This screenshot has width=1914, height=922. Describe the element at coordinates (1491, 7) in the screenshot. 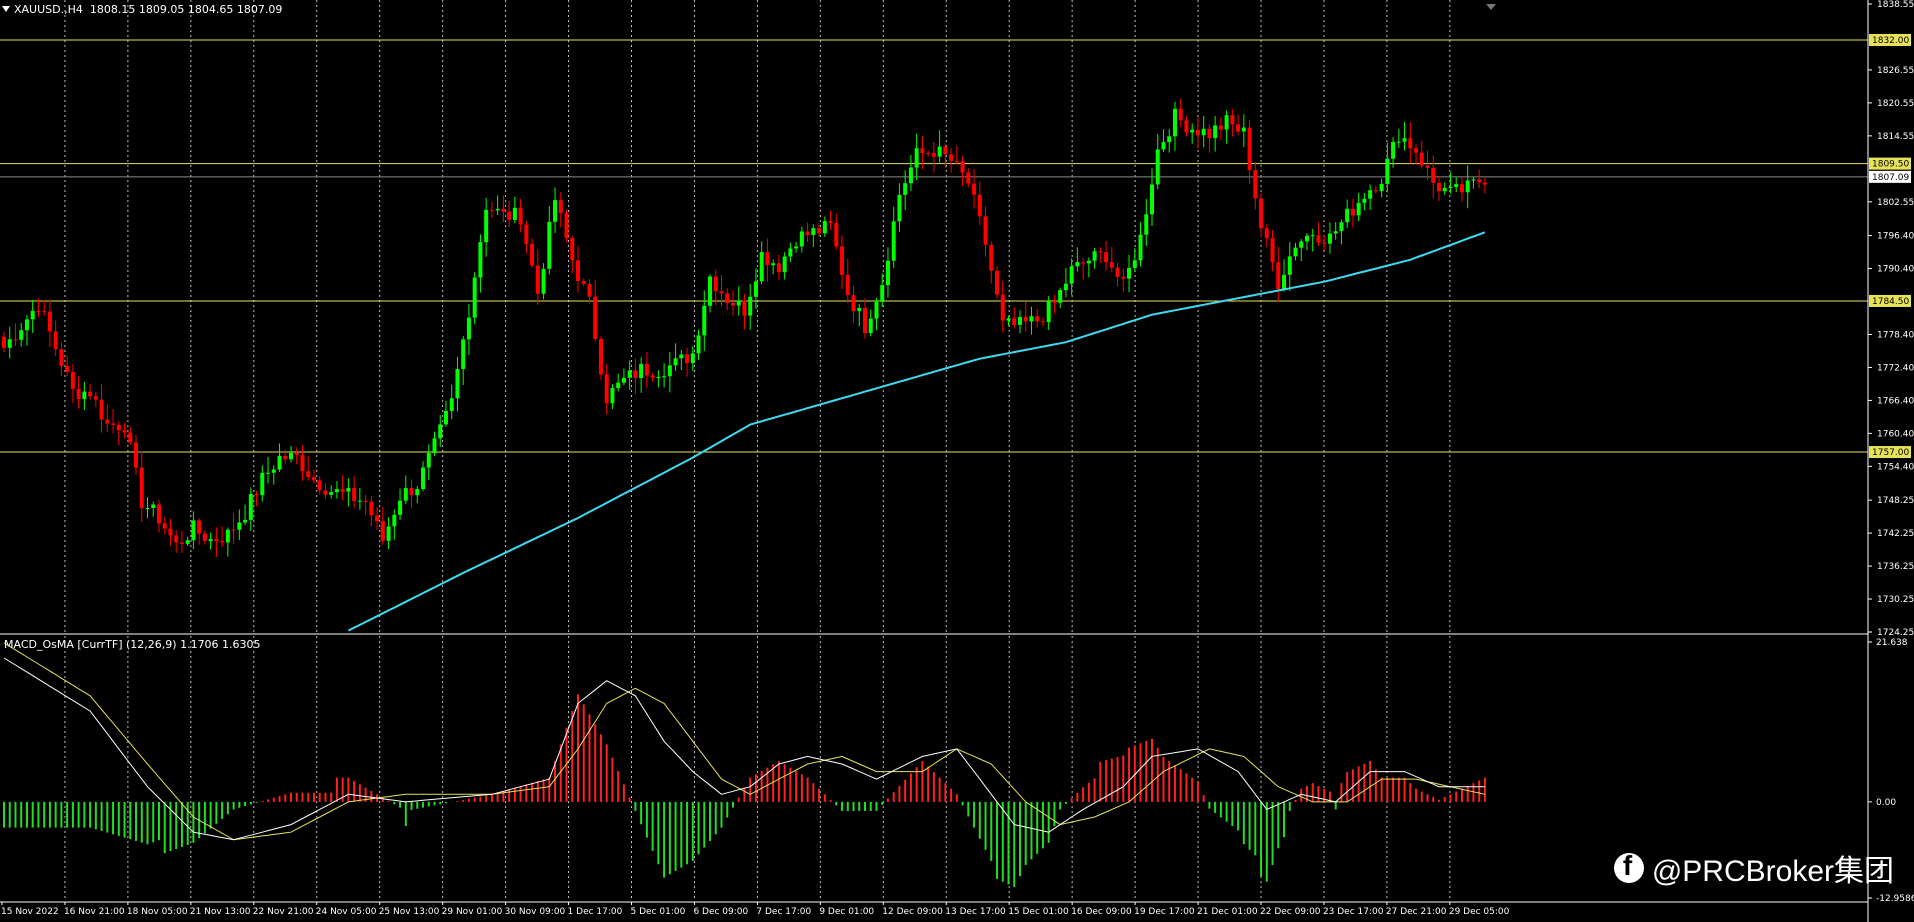

I see `shift-marker-icon` at that location.